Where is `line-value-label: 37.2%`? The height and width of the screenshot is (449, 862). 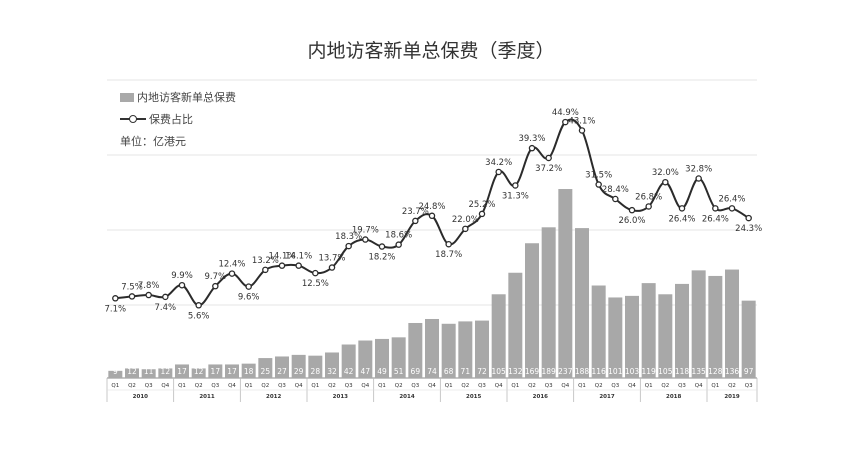
line-value-label: 37.2% is located at coordinates (548, 169).